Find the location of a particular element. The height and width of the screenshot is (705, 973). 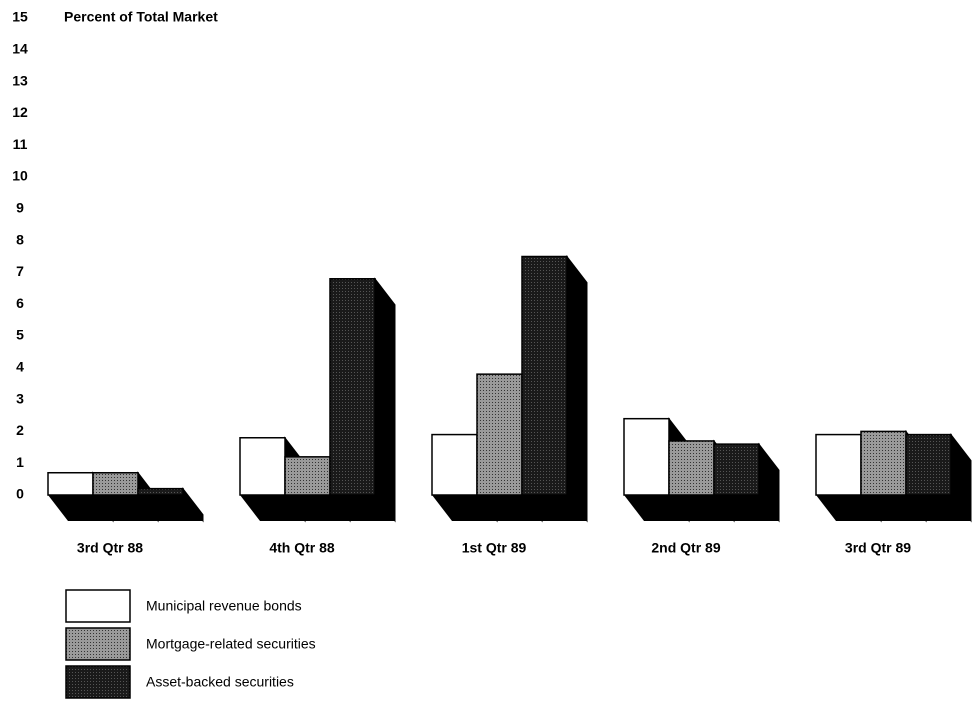

y-tick-label: 2 is located at coordinates (20, 430).